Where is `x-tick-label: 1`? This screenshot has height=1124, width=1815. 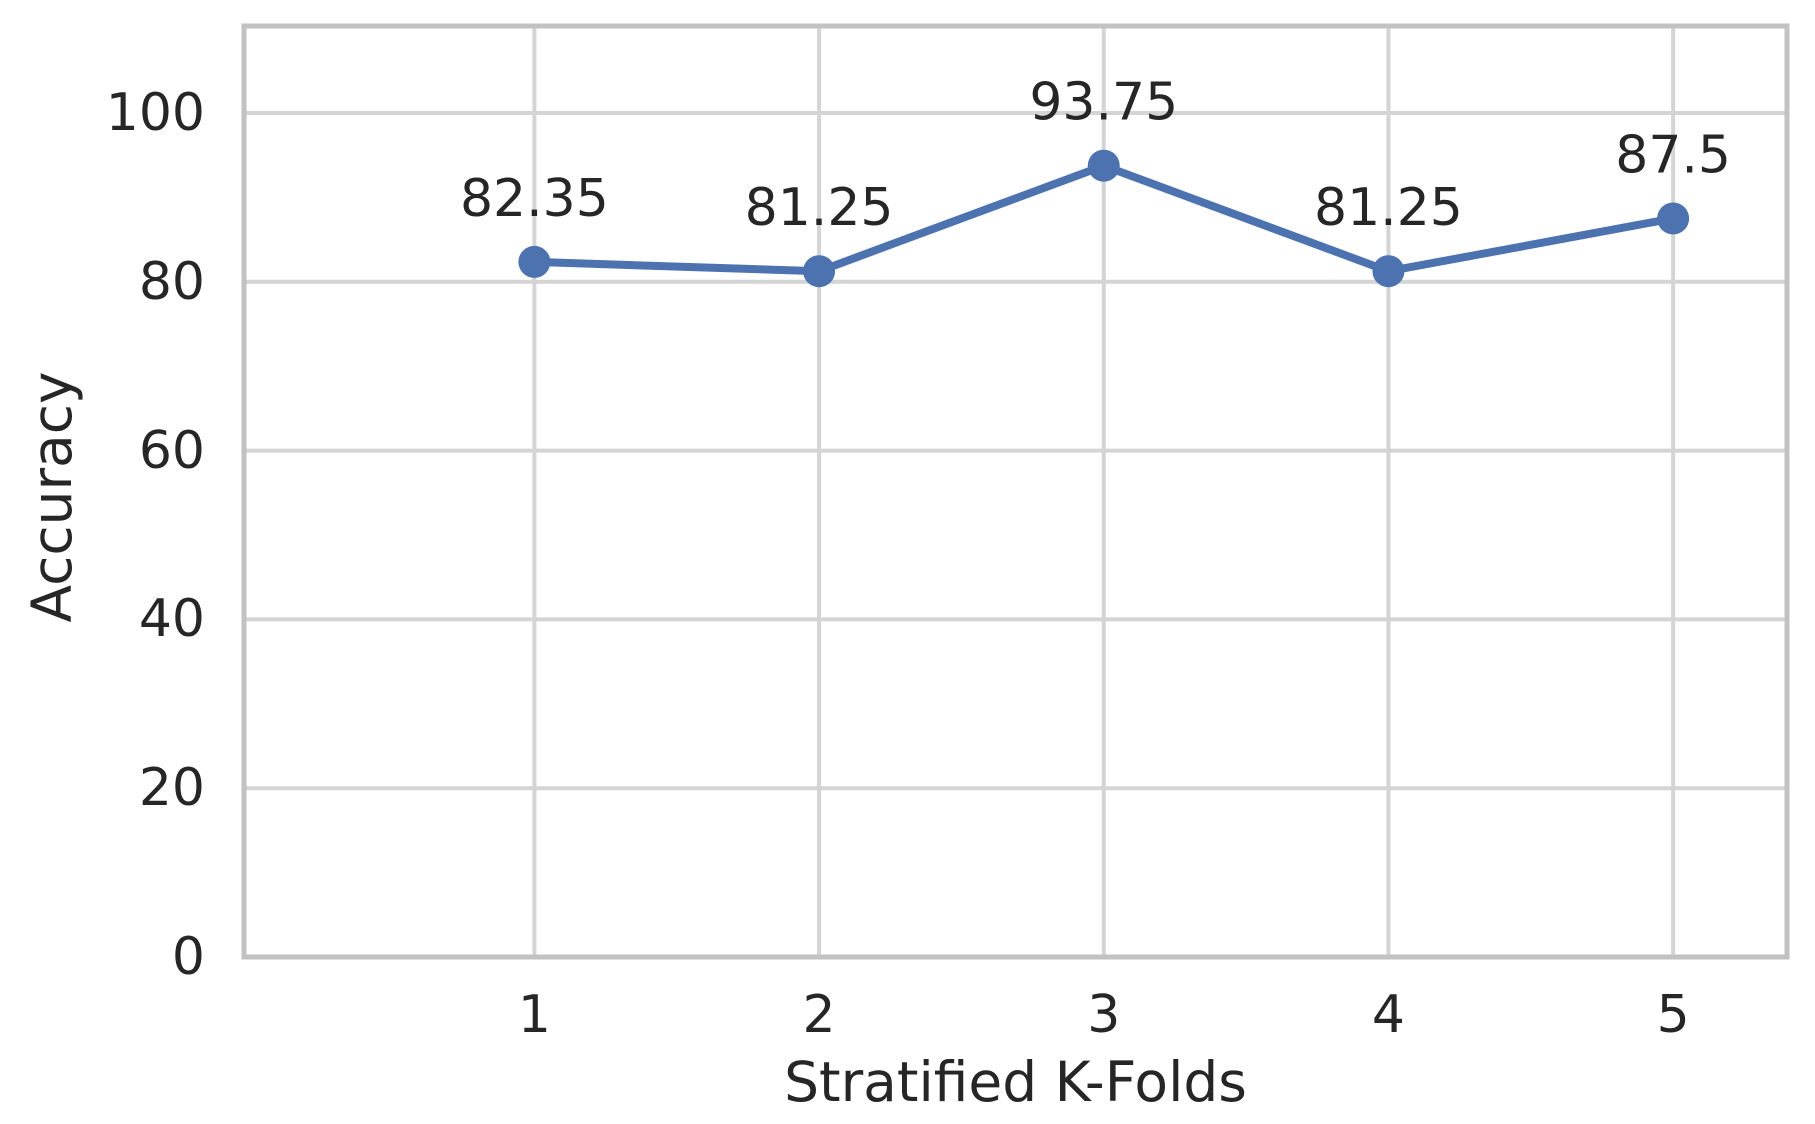 x-tick-label: 1 is located at coordinates (534, 1015).